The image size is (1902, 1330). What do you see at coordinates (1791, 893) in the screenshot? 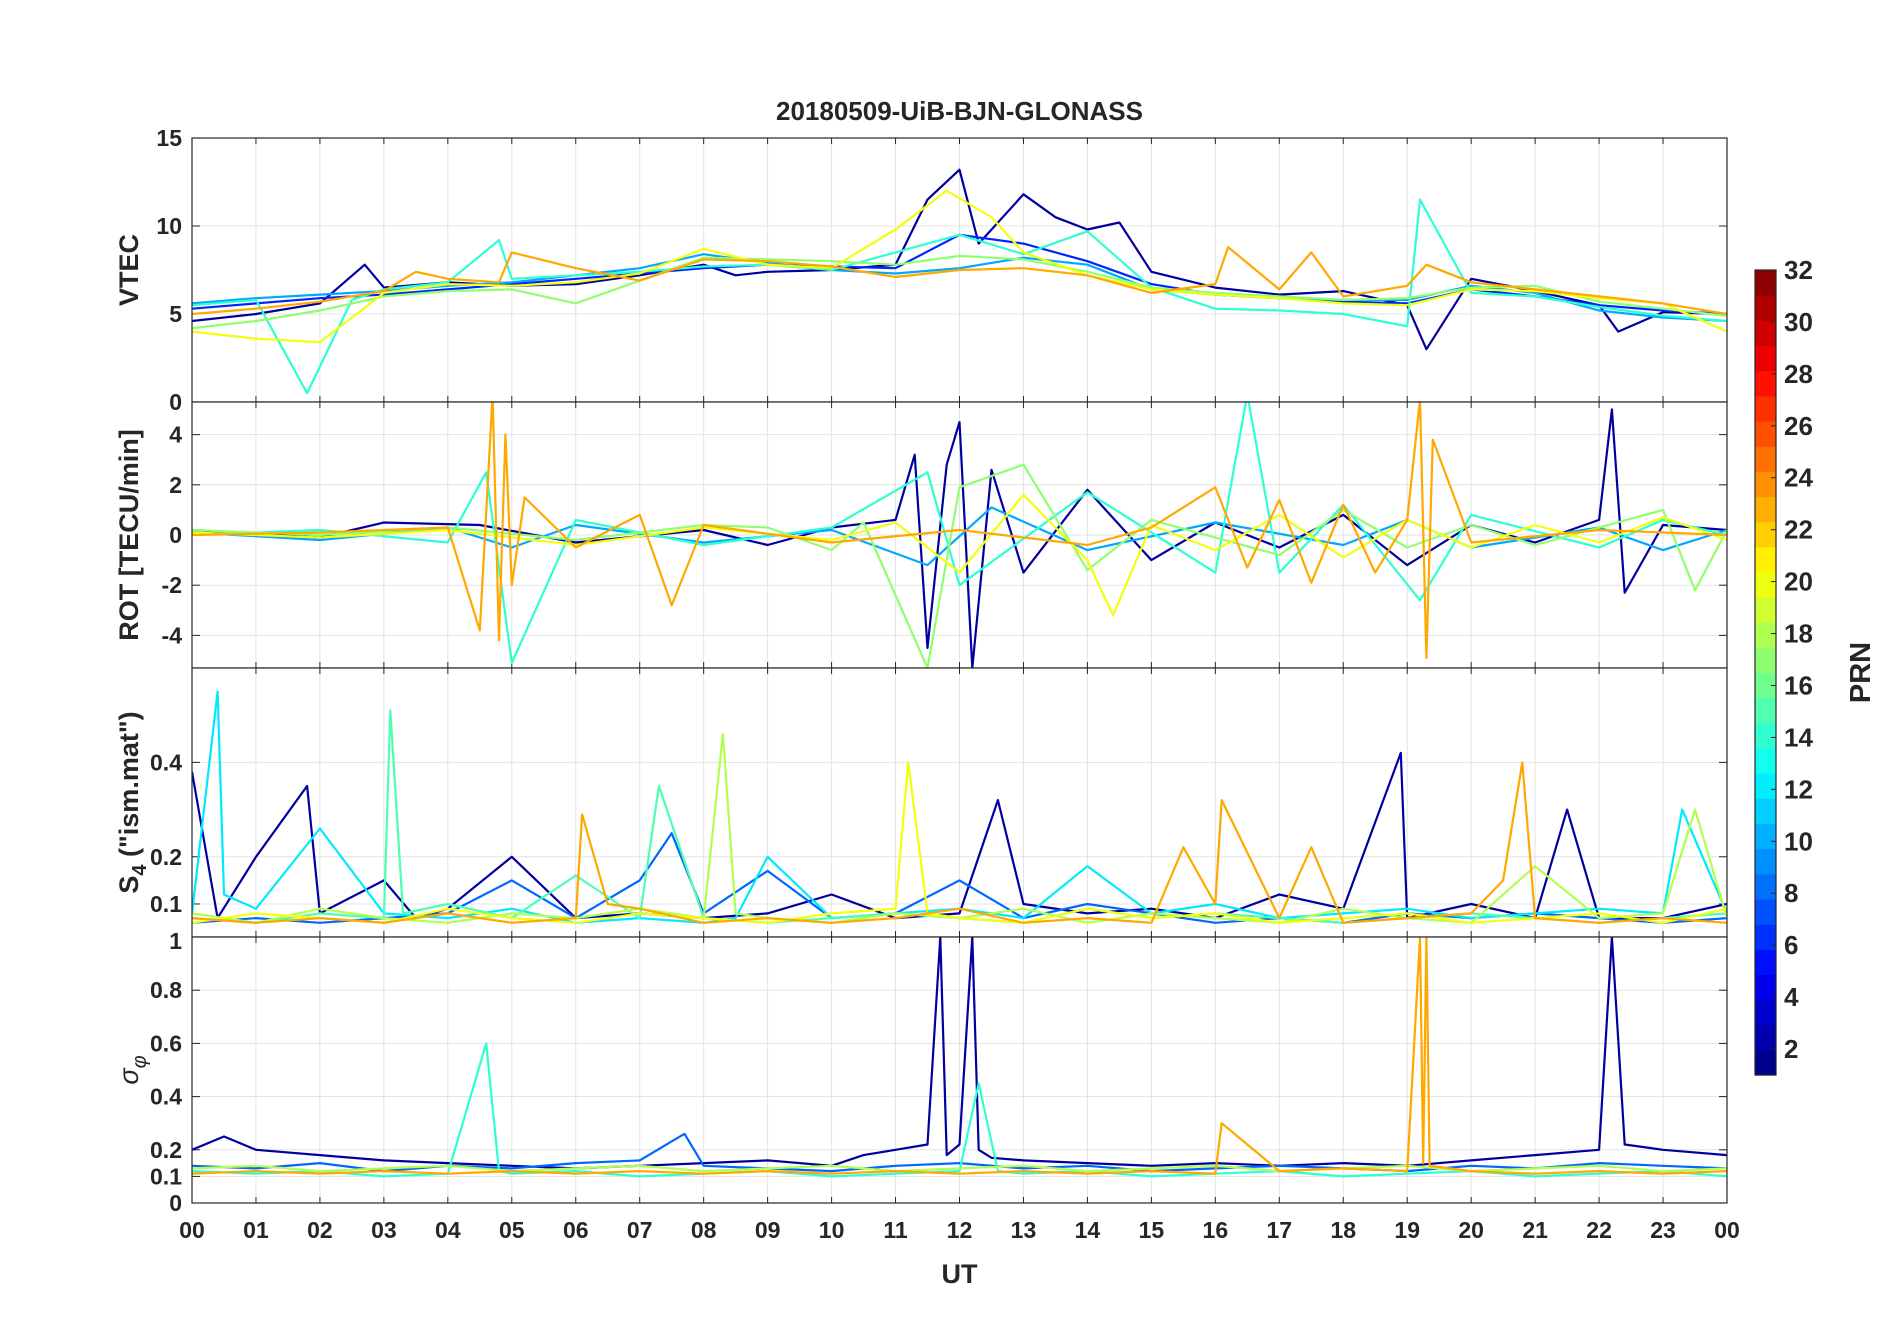
I see `colorbar-tick-label: 8` at bounding box center [1791, 893].